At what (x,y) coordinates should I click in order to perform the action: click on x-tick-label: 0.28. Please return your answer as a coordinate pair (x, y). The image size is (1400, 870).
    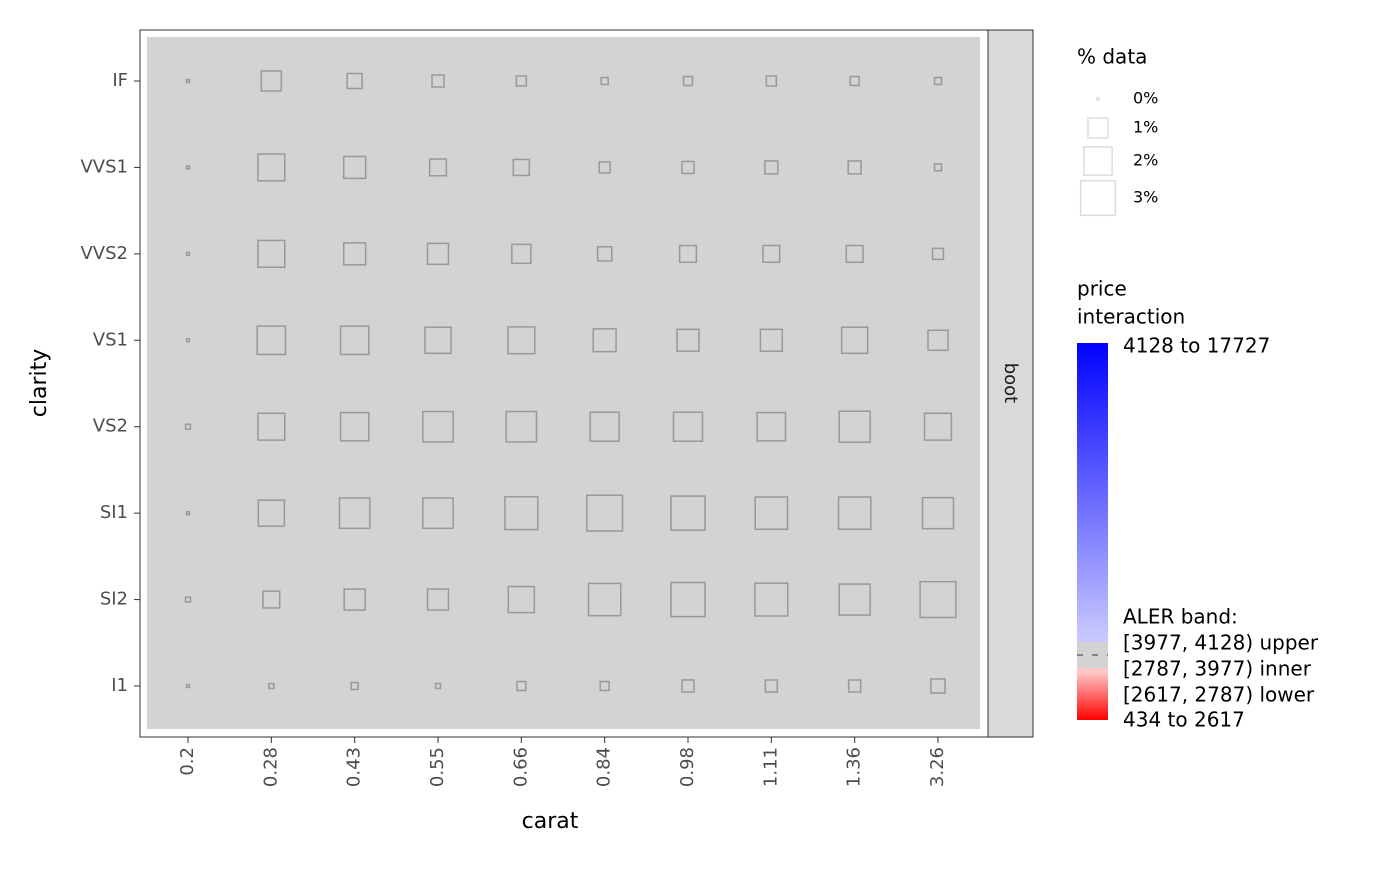
    Looking at the image, I should click on (270, 767).